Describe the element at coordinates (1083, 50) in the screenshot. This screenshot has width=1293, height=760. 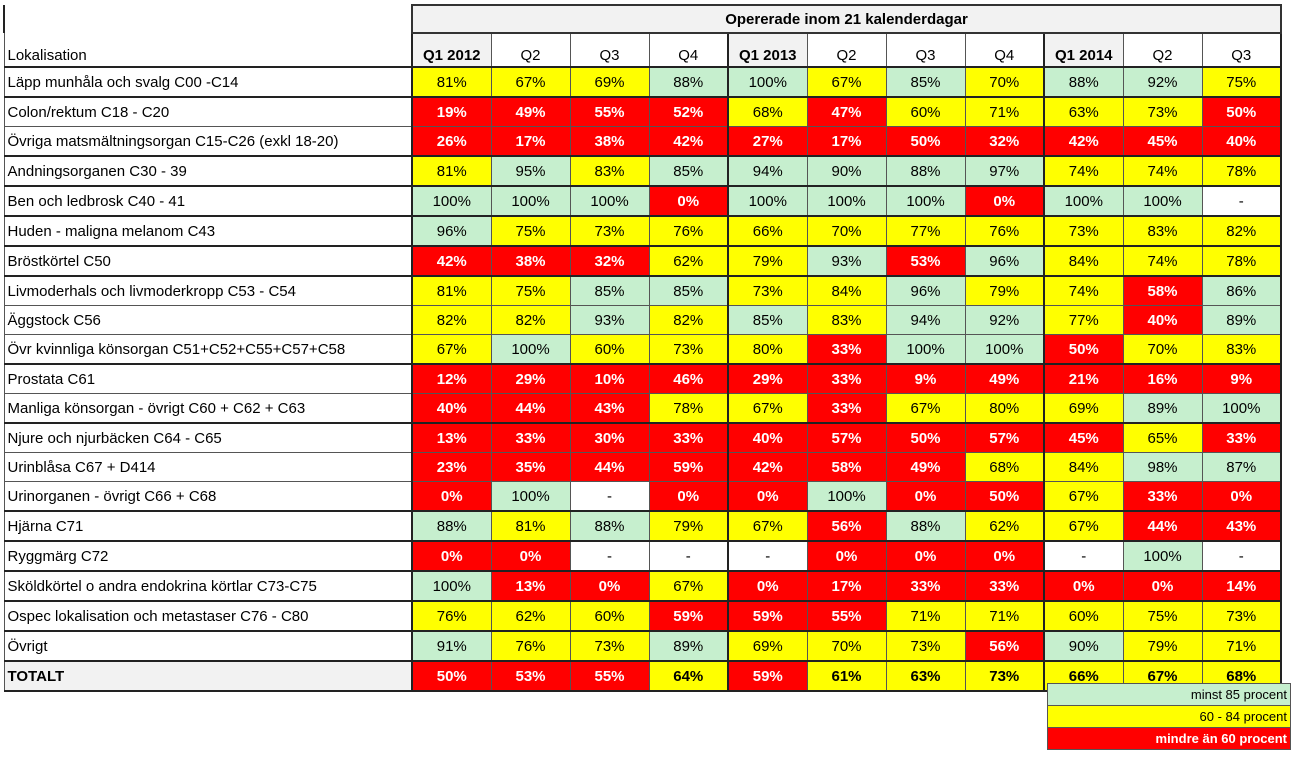
I see `column-header: Q1 2014` at that location.